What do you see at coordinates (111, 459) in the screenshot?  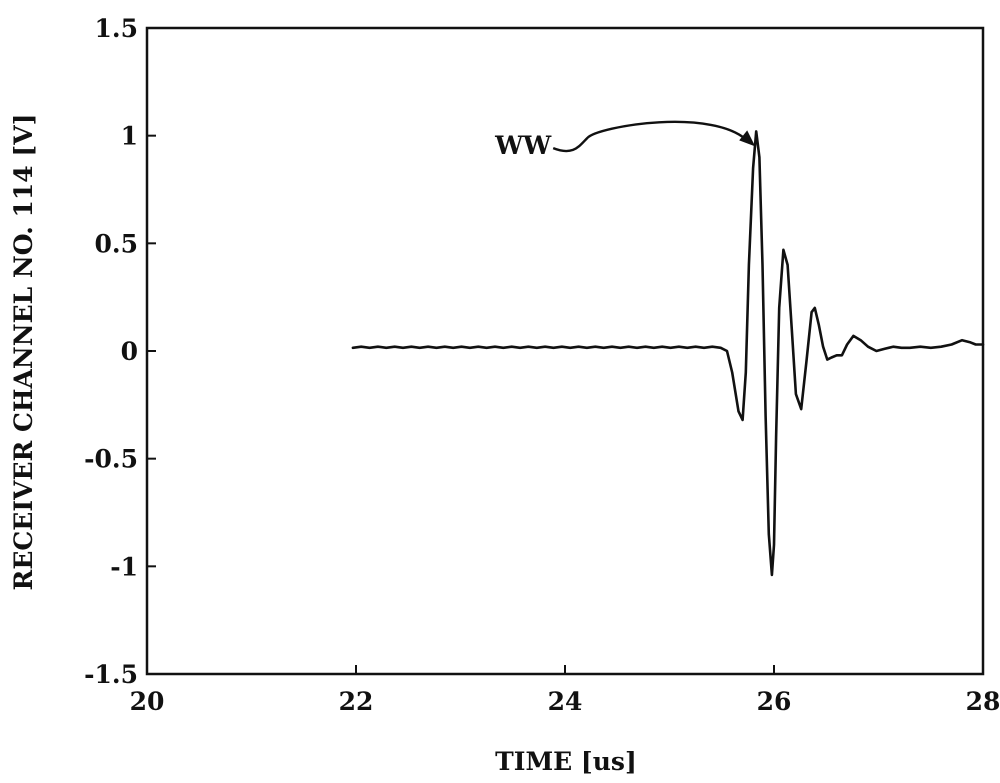 I see `y-tick-label: -0.5` at bounding box center [111, 459].